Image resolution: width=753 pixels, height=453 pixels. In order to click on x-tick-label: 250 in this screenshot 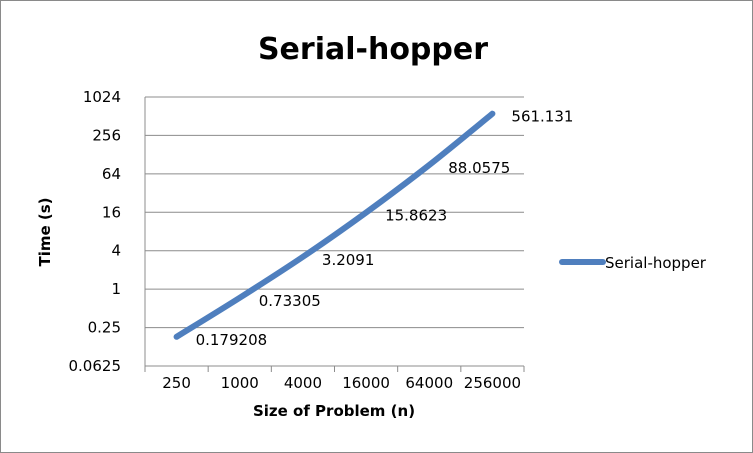, I will do `click(176, 383)`.